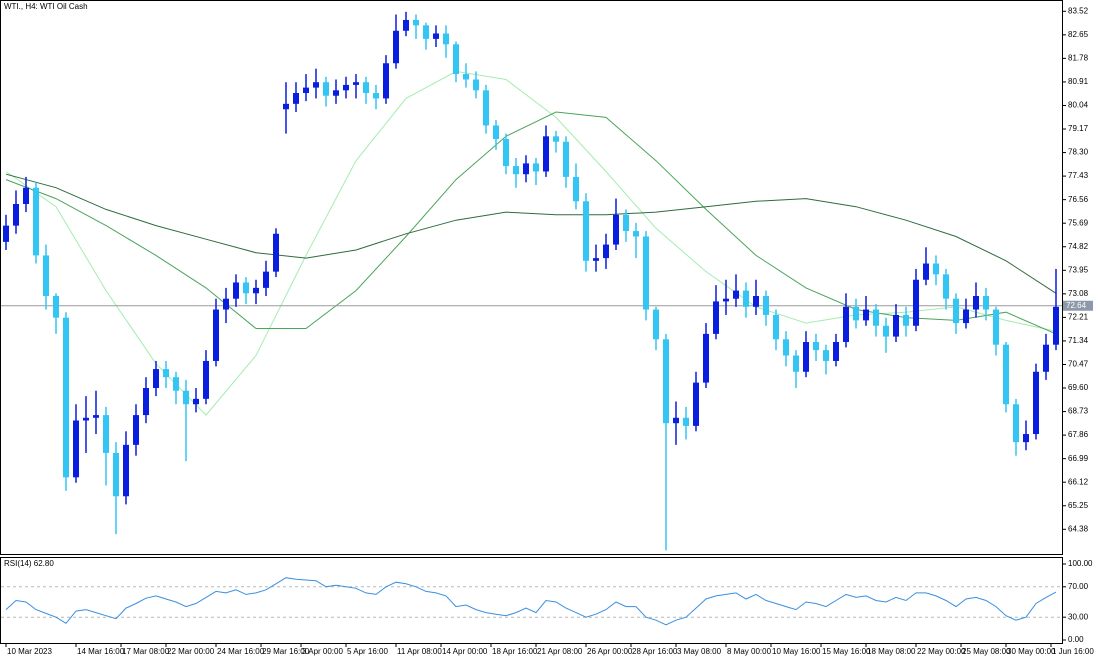  I want to click on x-tick-label: 25 May 08:00, so click(986, 651).